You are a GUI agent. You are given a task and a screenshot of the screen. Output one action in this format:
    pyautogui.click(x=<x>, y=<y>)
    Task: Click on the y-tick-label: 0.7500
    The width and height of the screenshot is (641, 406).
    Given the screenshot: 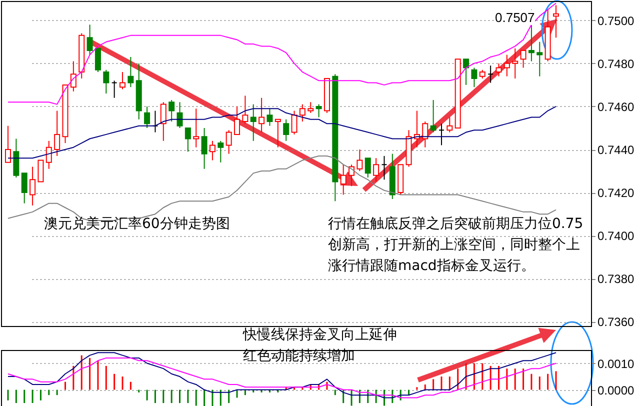 What is the action you would take?
    pyautogui.click(x=616, y=21)
    